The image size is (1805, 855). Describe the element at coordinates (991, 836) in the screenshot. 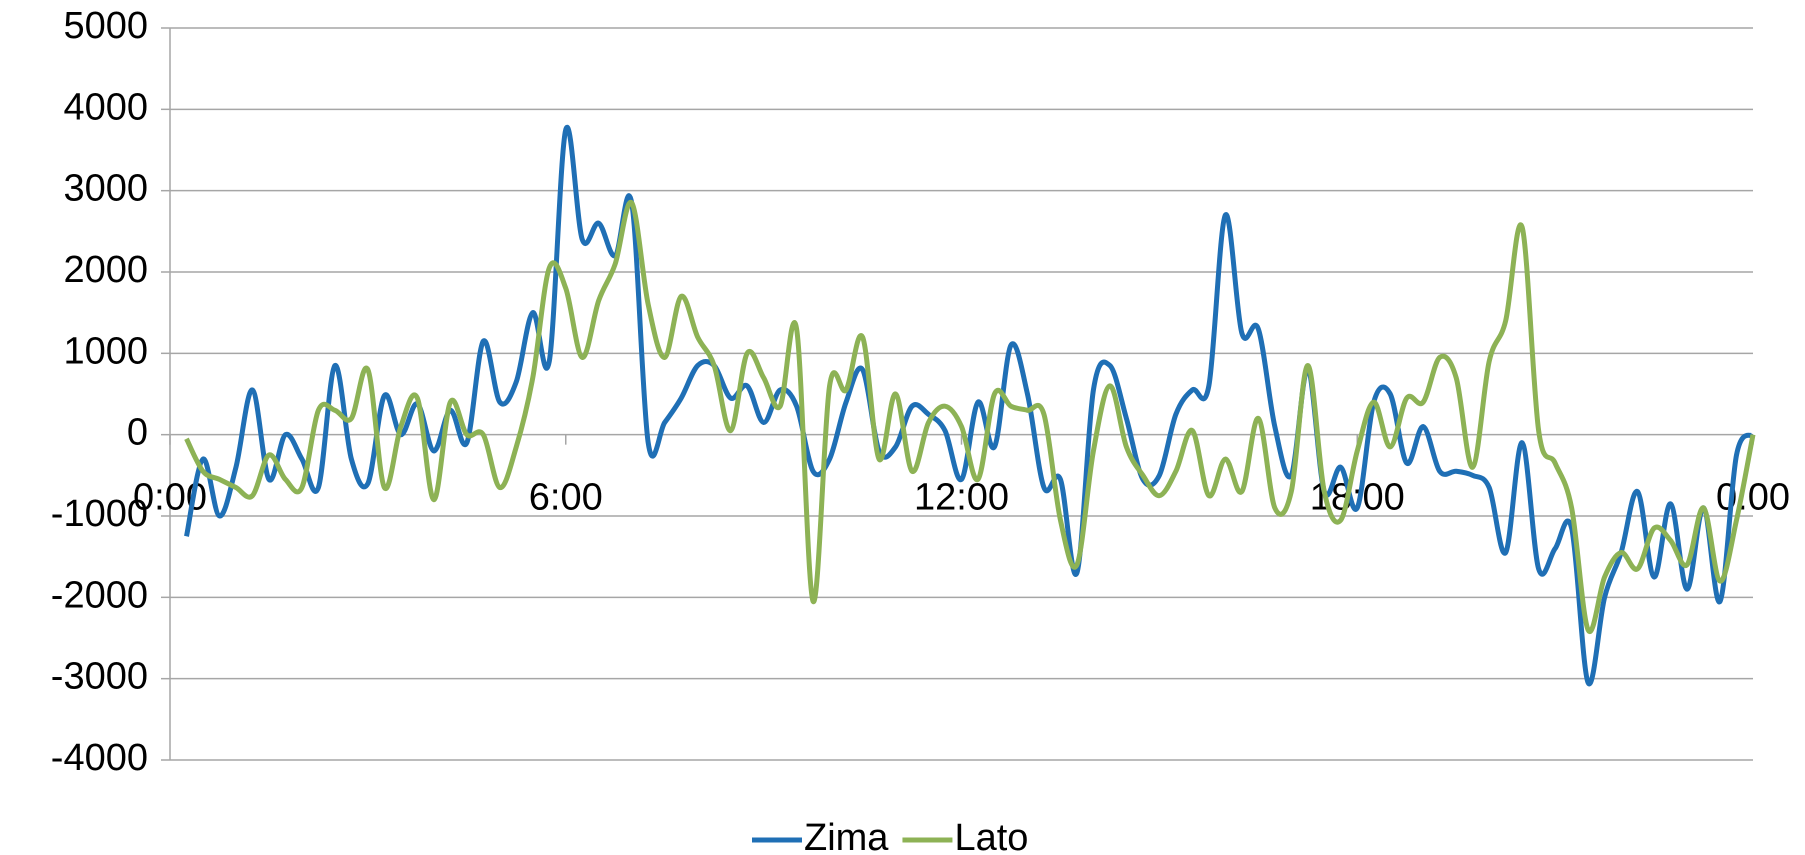

I see `legend-label: Lato` at that location.